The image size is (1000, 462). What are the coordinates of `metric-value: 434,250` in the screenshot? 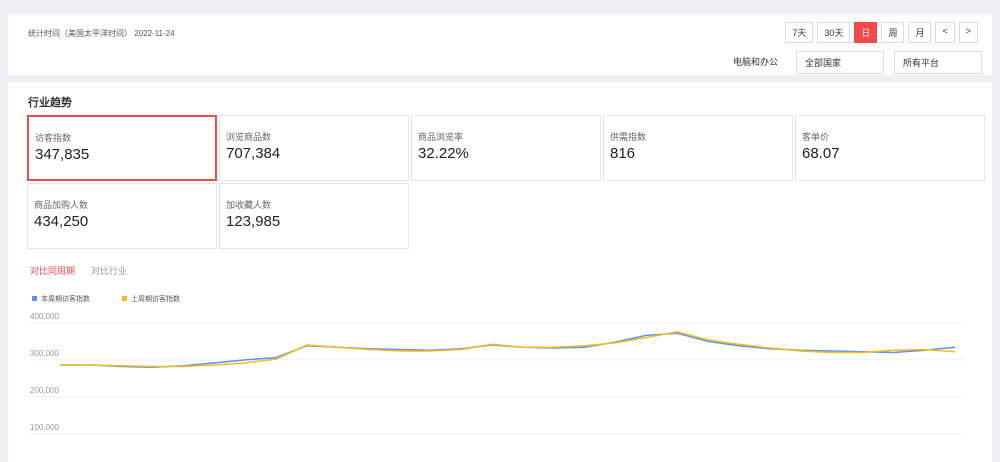 It's located at (61, 221).